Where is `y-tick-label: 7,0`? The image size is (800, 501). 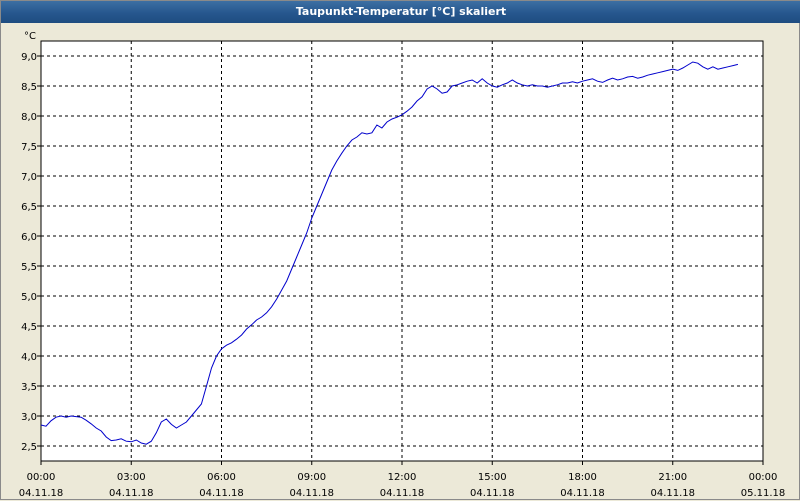
y-tick-label: 7,0 is located at coordinates (29, 177).